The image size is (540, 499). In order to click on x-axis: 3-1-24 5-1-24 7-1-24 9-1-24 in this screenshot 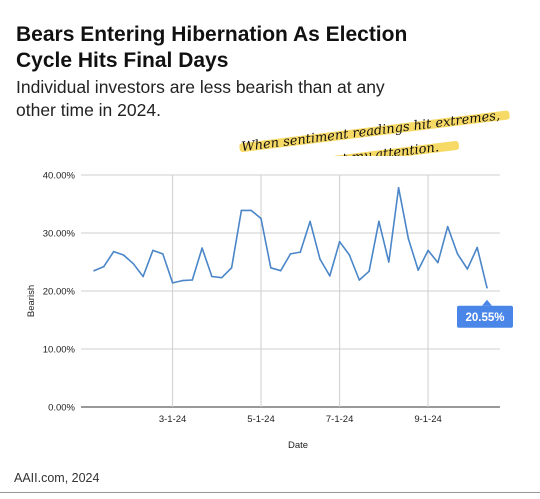, I will do `click(300, 419)`.